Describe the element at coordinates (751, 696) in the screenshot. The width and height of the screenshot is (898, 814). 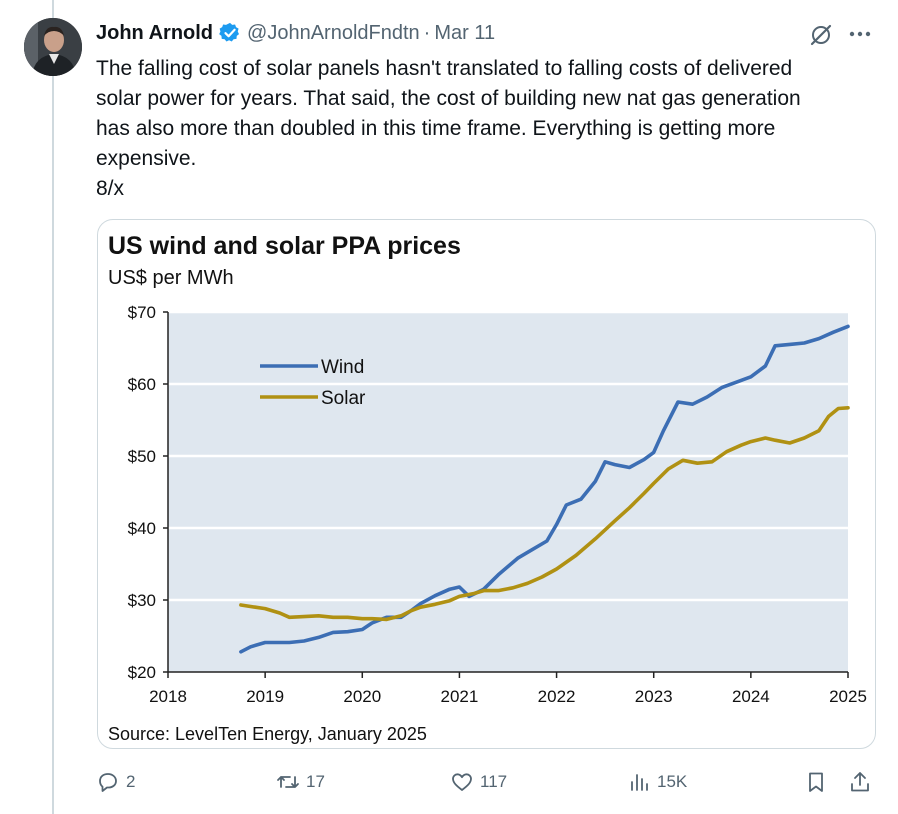
I see `x-tick-label: 2024` at that location.